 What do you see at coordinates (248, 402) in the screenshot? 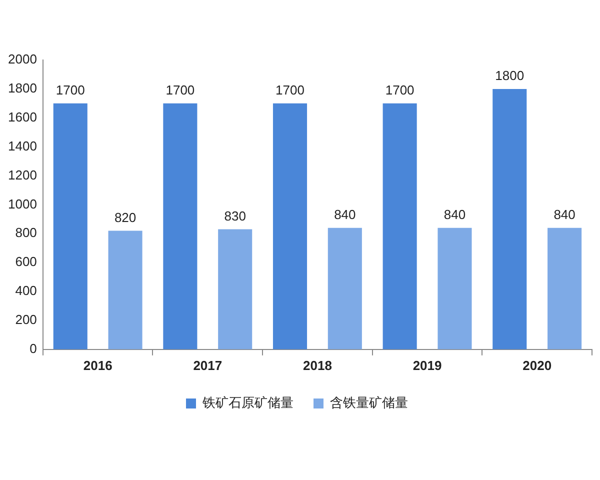
I see `legend-label: 铁矿石原矿储量` at bounding box center [248, 402].